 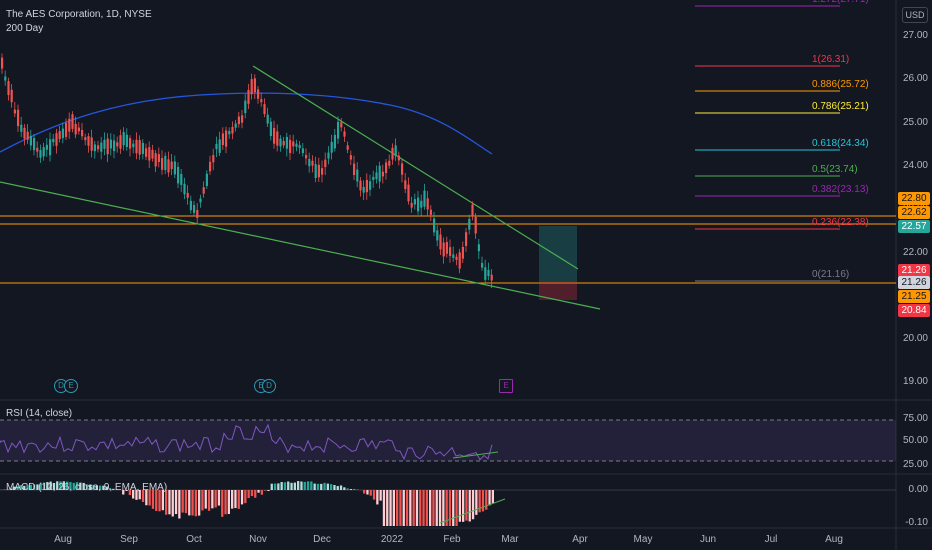 I want to click on fib-level-label: 1(26.31), so click(x=831, y=59).